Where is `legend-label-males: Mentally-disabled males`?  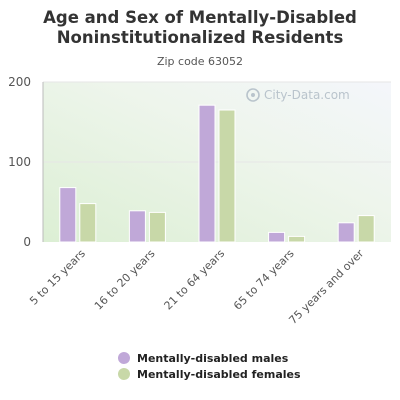 legend-label-males: Mentally-disabled males is located at coordinates (213, 358).